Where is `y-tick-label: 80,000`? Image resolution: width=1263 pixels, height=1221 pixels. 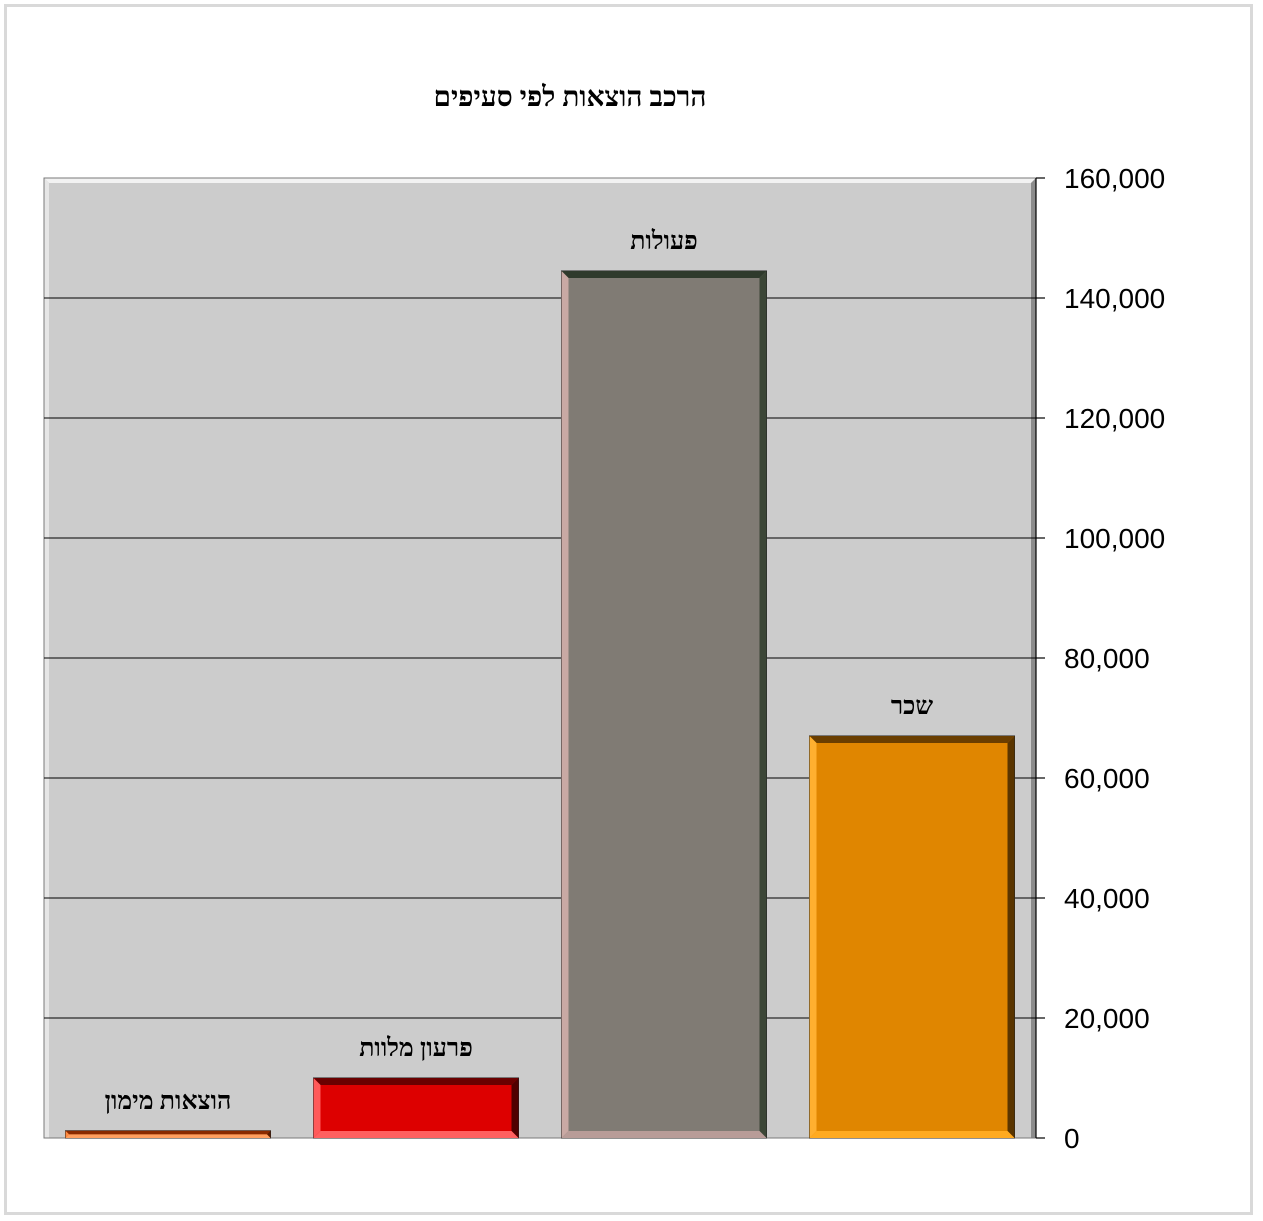 y-tick-label: 80,000 is located at coordinates (1107, 658).